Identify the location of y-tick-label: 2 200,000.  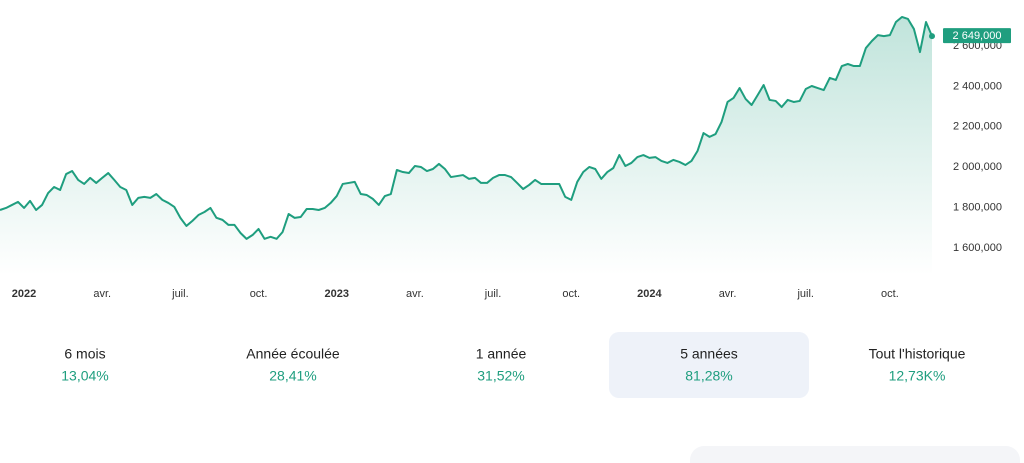
(977, 127).